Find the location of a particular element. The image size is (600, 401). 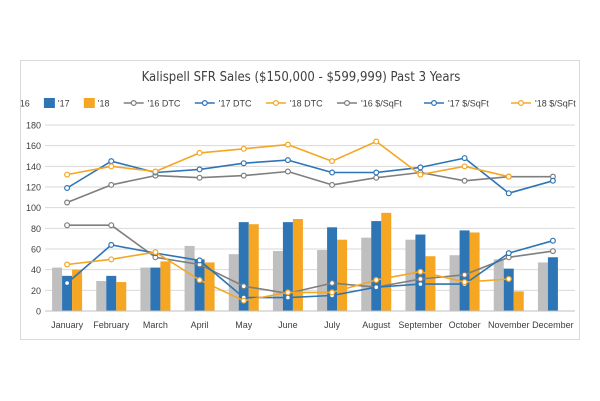

y-tick-label: 100 is located at coordinates (33, 208).